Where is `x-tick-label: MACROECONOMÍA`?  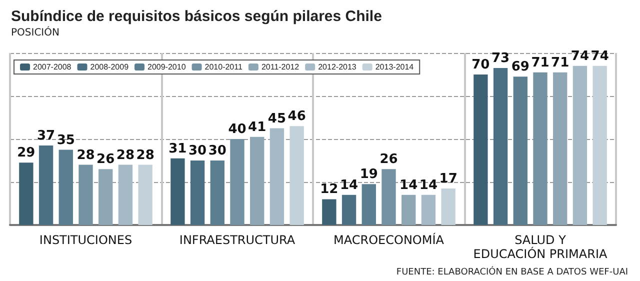 x-tick-label: MACROECONOMÍA is located at coordinates (389, 239).